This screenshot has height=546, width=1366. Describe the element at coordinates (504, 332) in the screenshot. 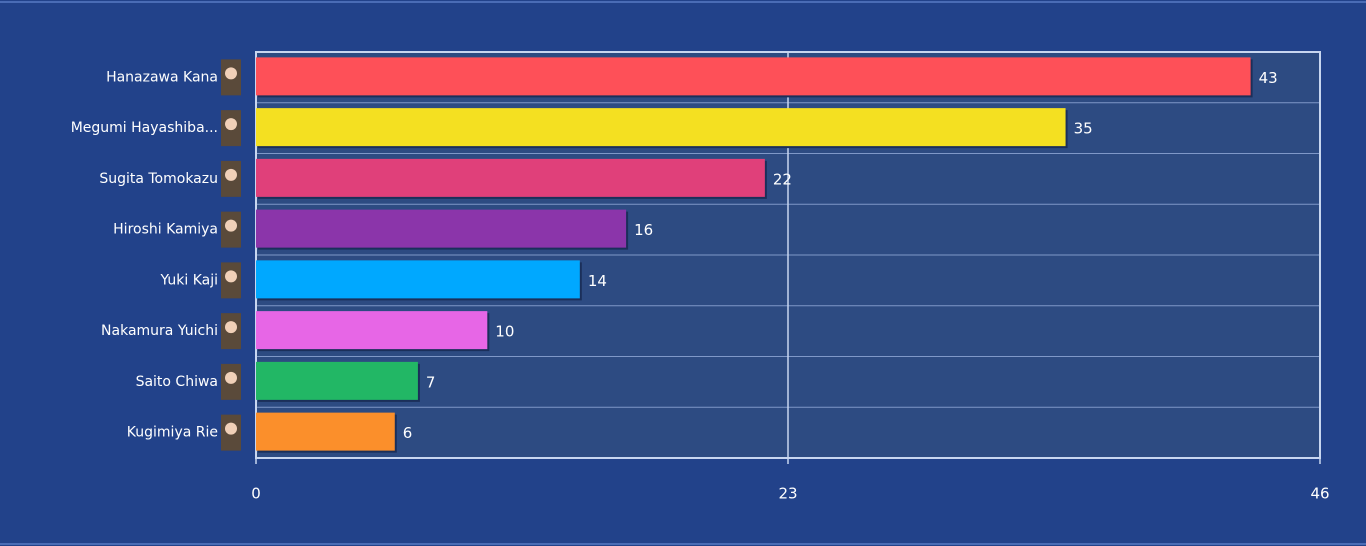

I see `value-label: 10` at that location.